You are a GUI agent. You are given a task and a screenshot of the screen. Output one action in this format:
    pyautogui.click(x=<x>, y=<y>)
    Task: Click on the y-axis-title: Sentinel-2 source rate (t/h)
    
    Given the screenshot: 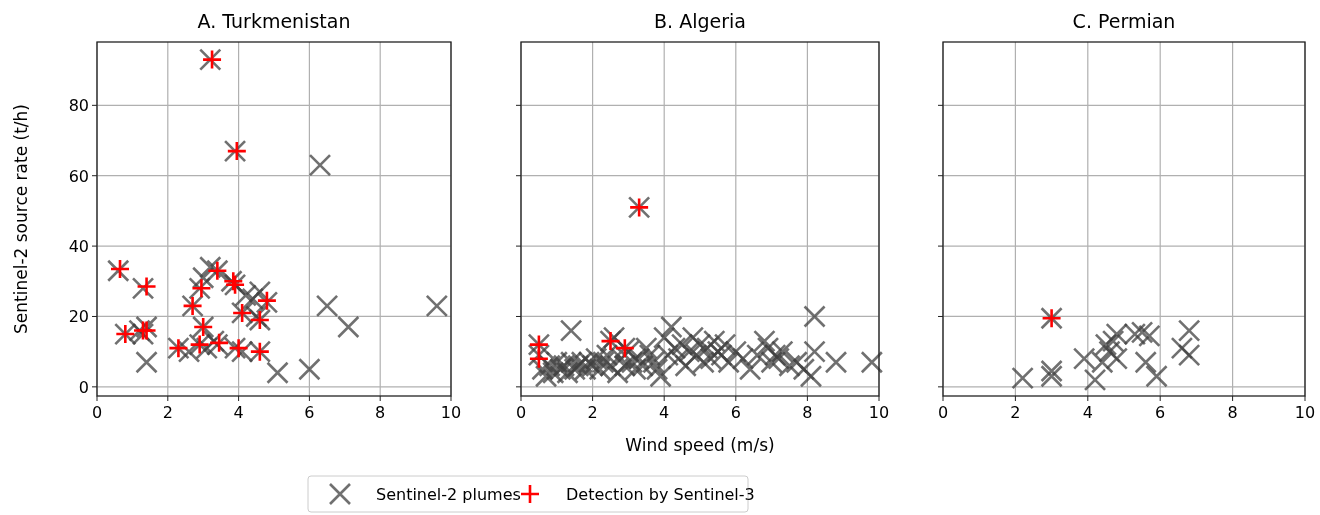 What is the action you would take?
    pyautogui.click(x=21, y=219)
    